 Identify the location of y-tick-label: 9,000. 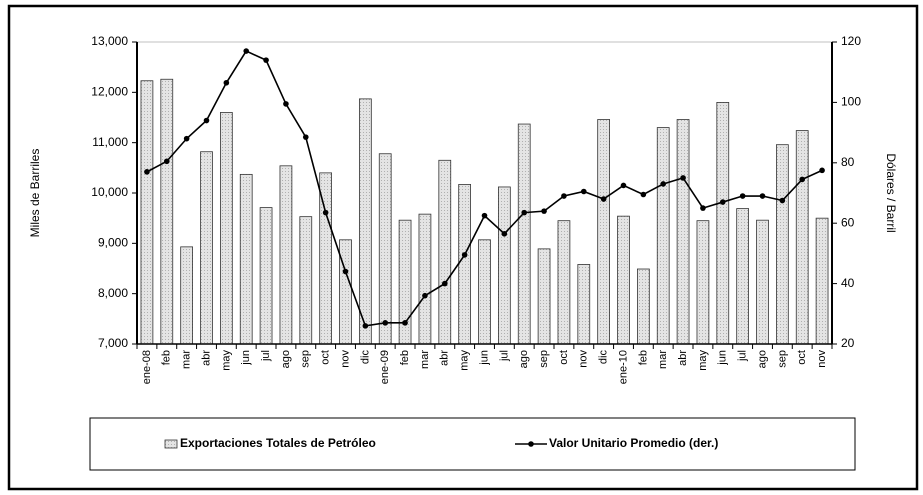
(113, 243).